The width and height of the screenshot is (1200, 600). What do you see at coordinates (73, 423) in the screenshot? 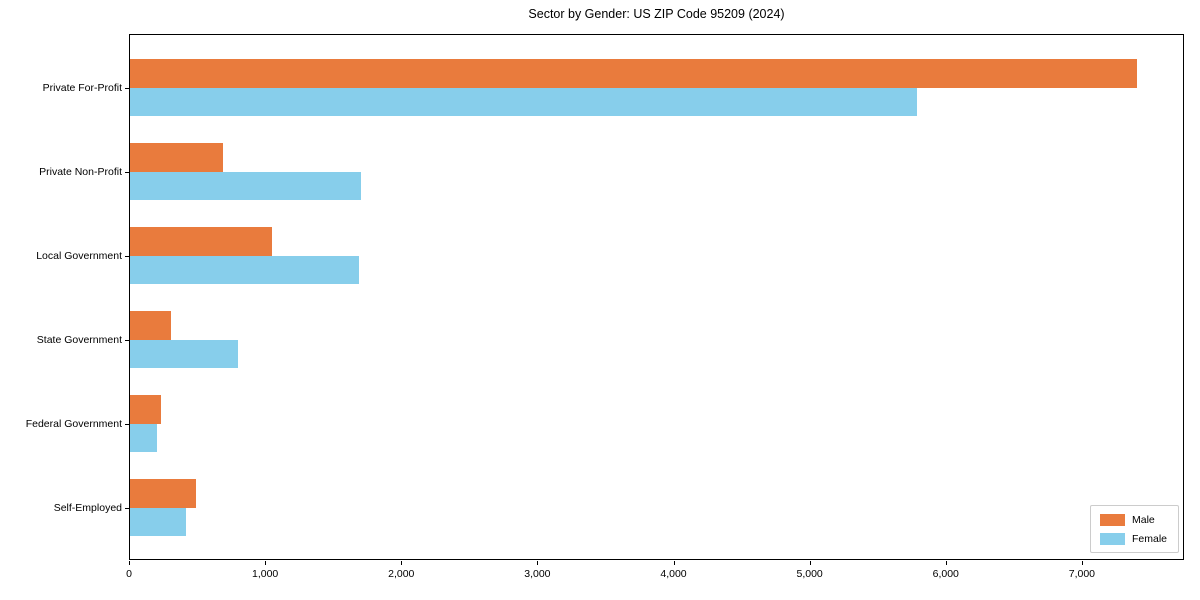
I see `y-tick-label: Federal Government` at bounding box center [73, 423].